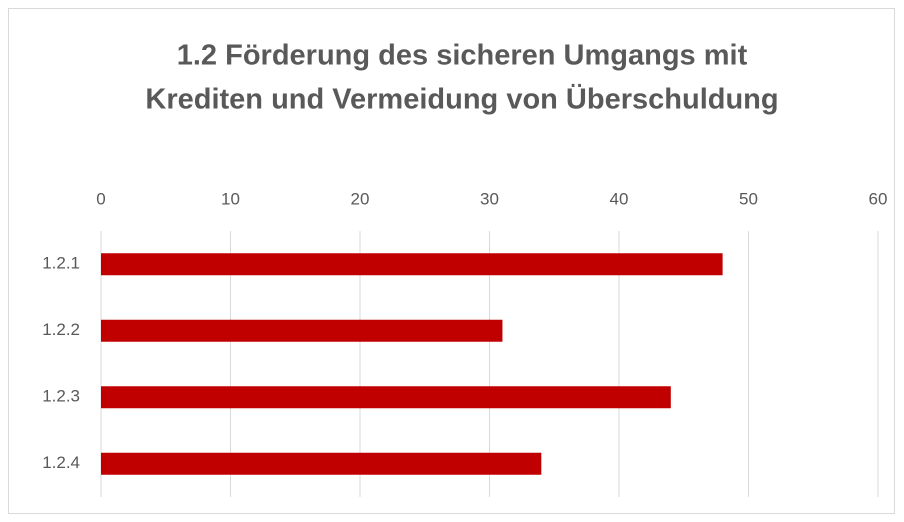  What do you see at coordinates (878, 198) in the screenshot?
I see `x-tick-label: 60` at bounding box center [878, 198].